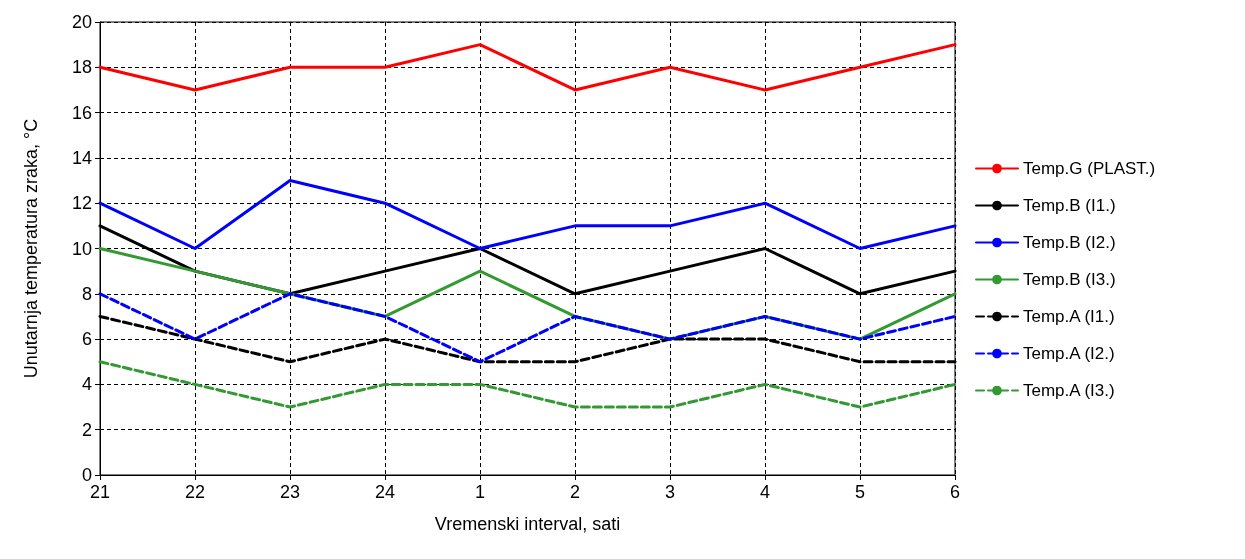 The width and height of the screenshot is (1245, 559). Describe the element at coordinates (765, 492) in the screenshot. I see `x-tick-label: 4` at that location.